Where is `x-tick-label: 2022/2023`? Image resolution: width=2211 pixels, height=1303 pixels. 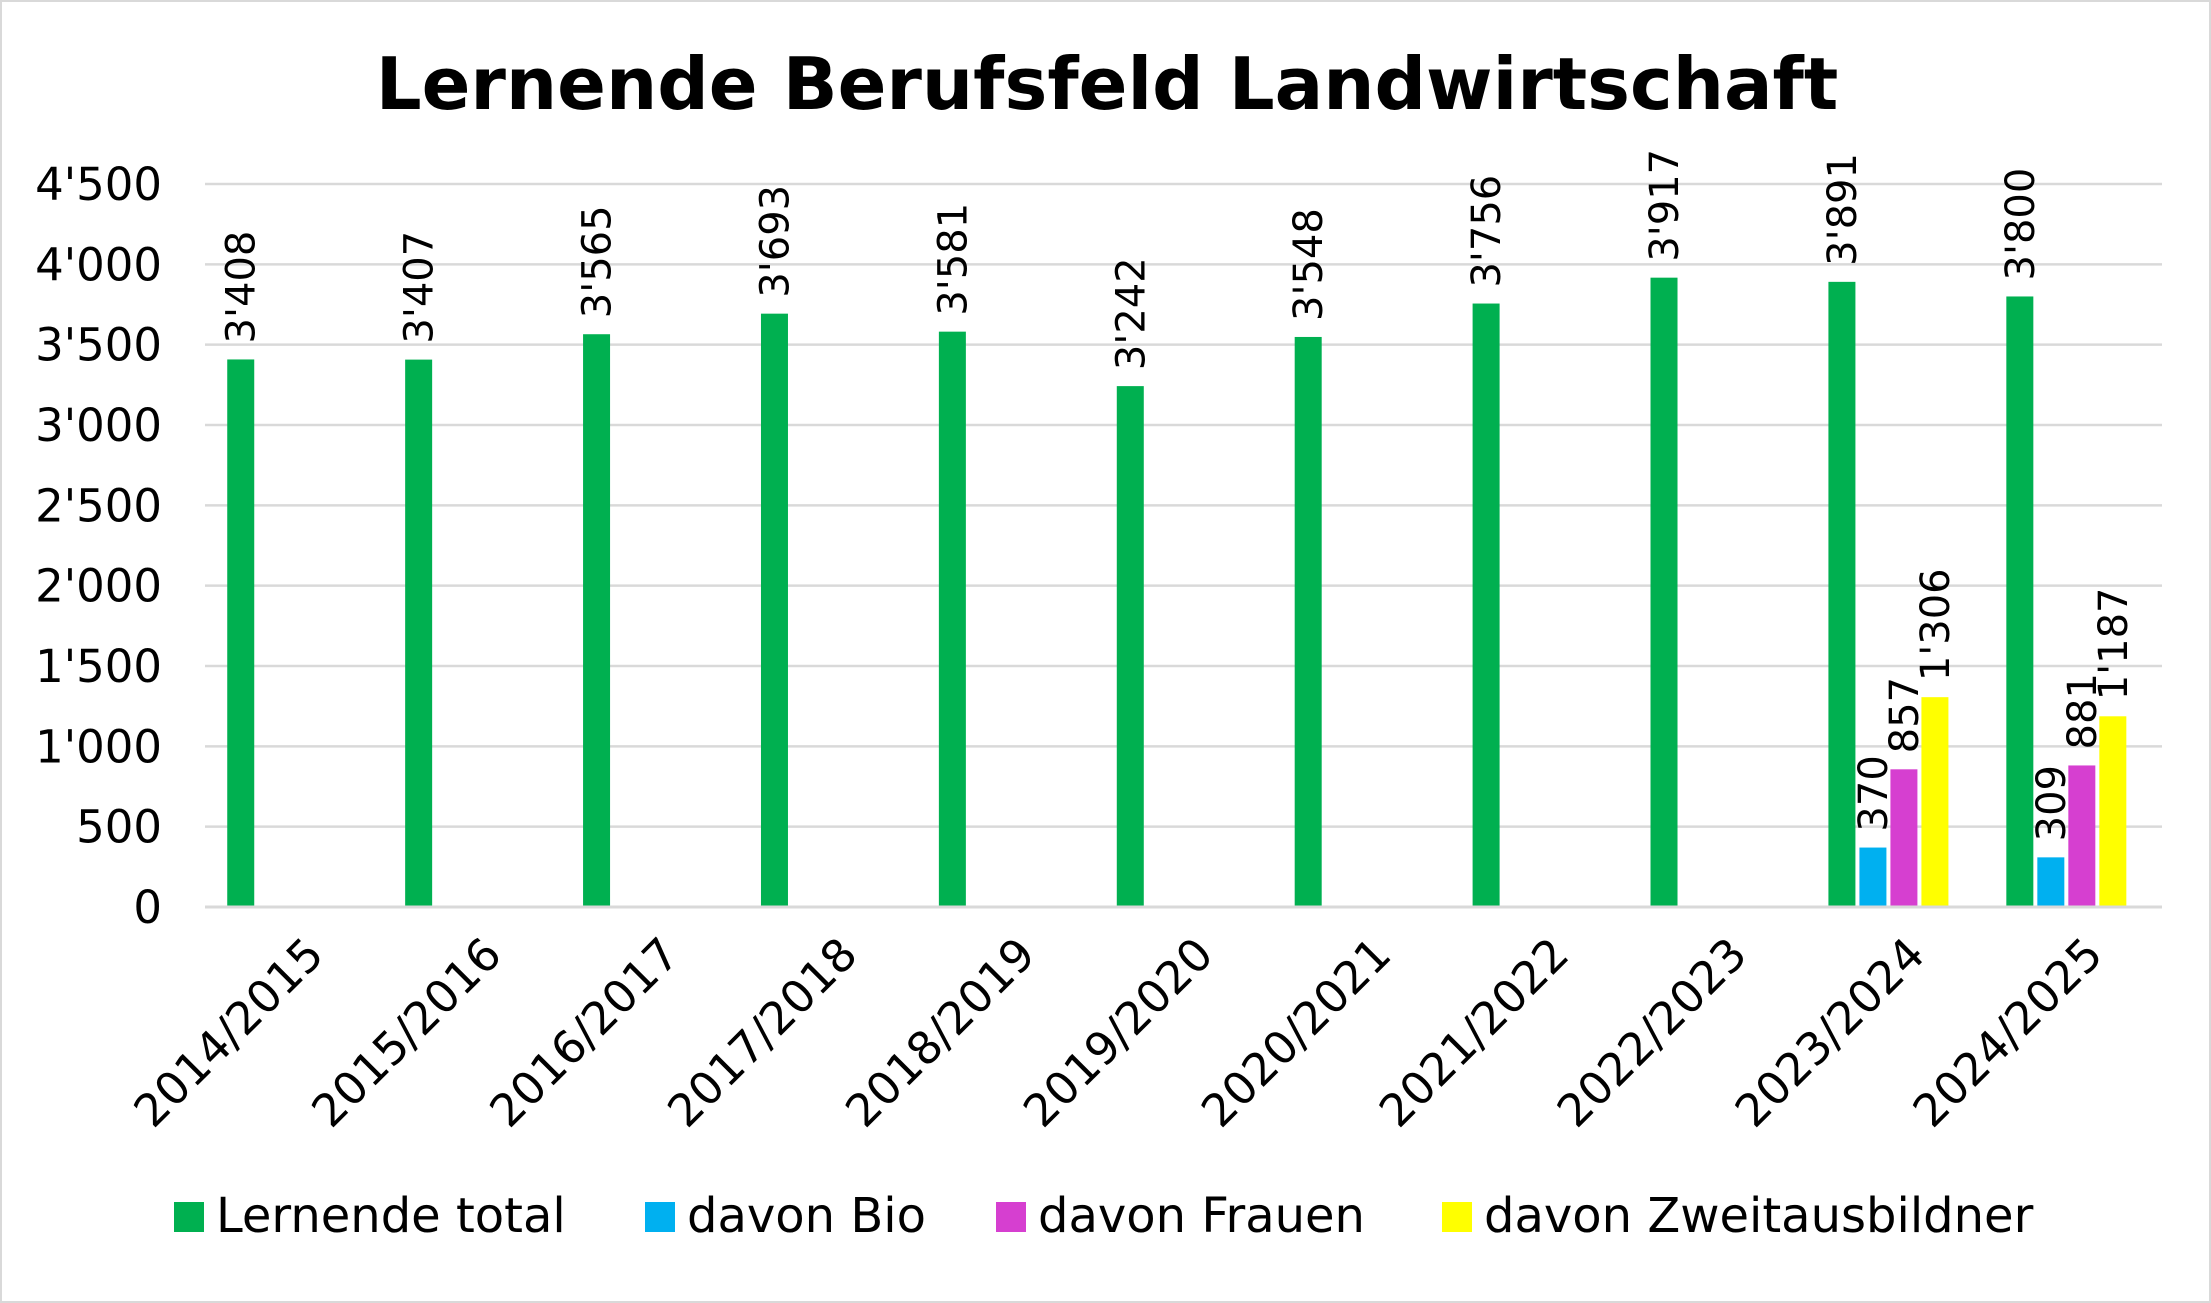
x-tick-label: 2022/2023 is located at coordinates (1652, 1032).